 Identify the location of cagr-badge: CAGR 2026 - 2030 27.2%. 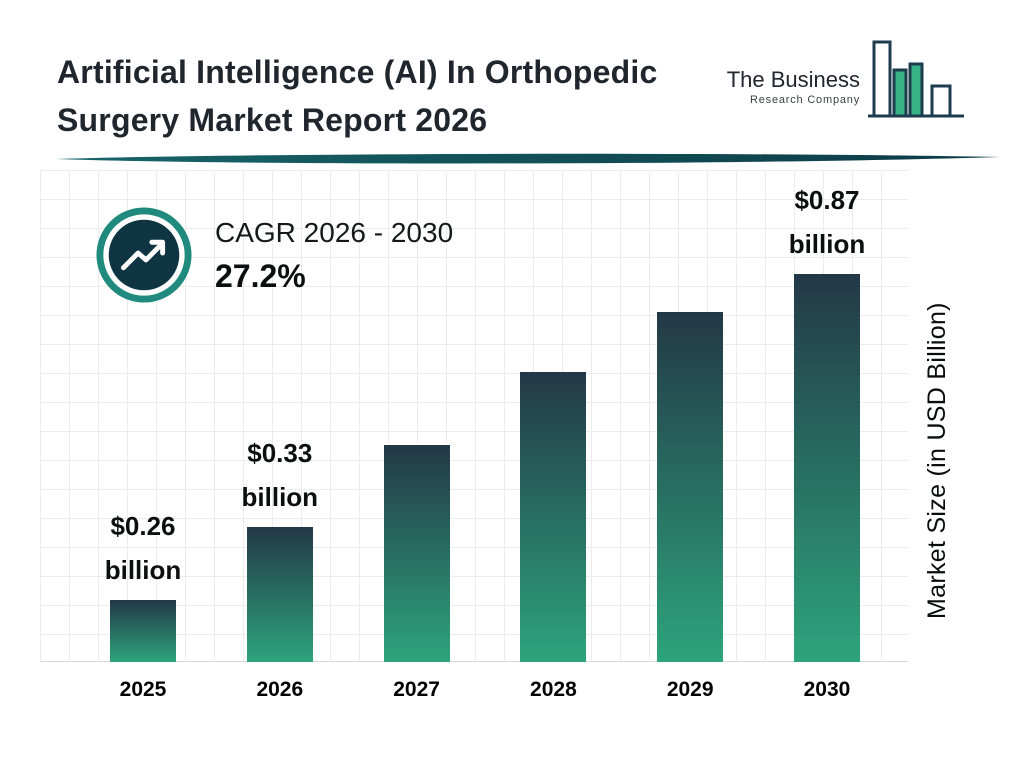
(274, 255).